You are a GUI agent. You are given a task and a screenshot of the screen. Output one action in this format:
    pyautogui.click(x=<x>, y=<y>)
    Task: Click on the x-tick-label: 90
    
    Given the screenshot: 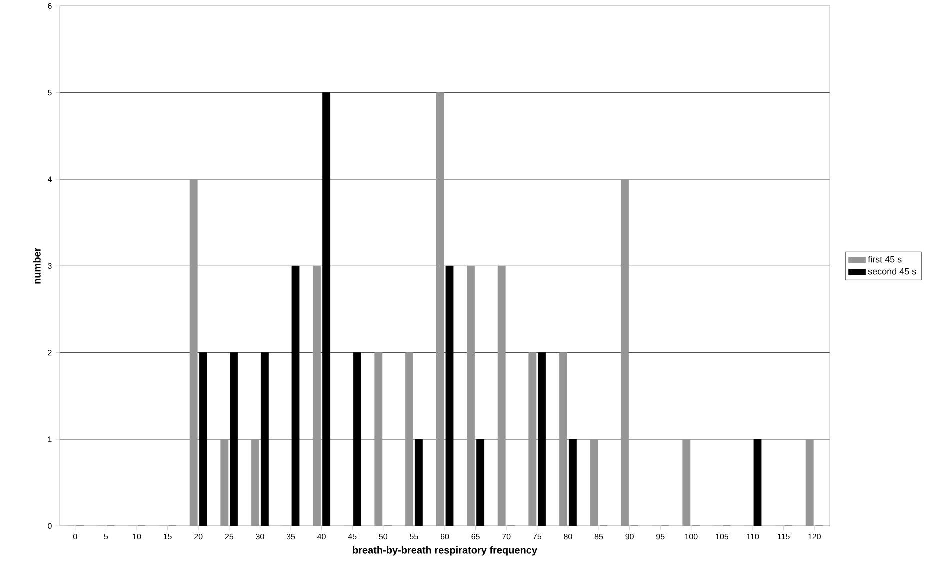 What is the action you would take?
    pyautogui.click(x=630, y=537)
    